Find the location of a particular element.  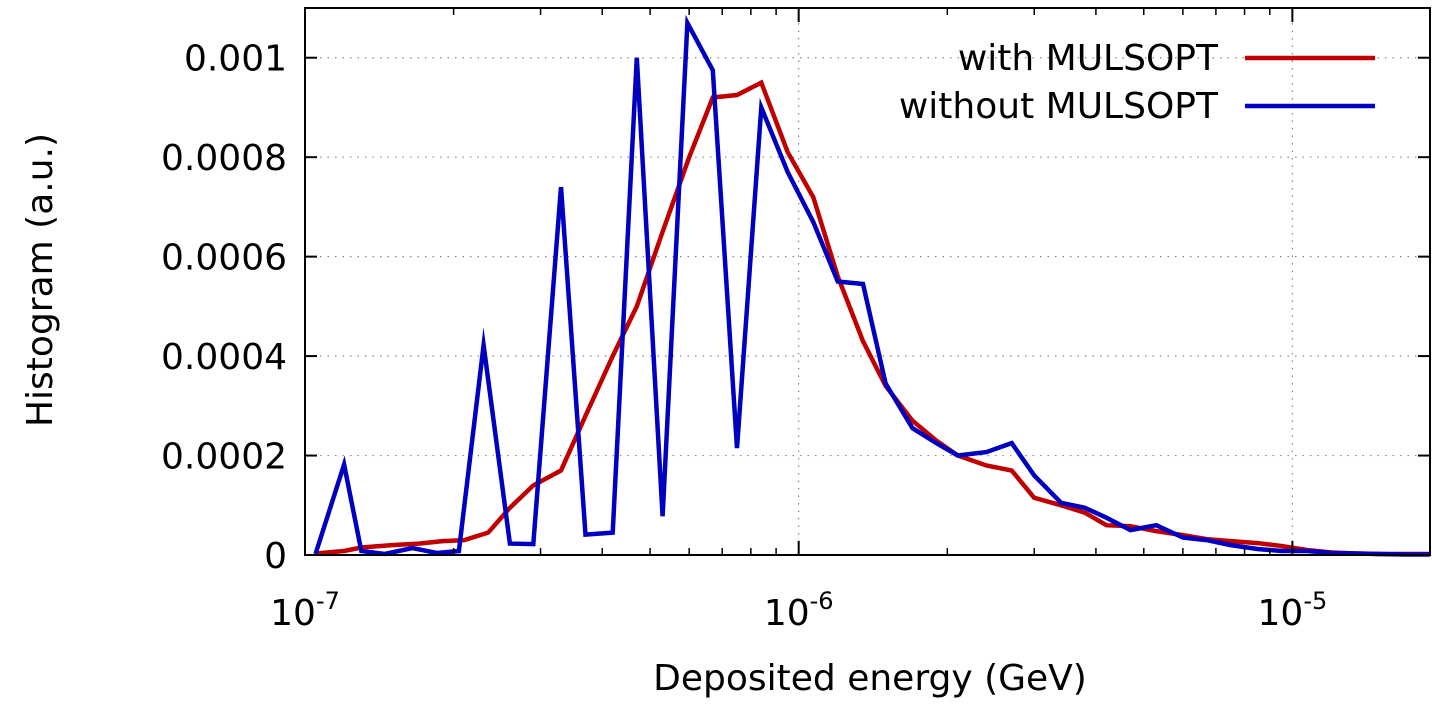

x-tick-label: 10⁻⁷ is located at coordinates (305, 610).